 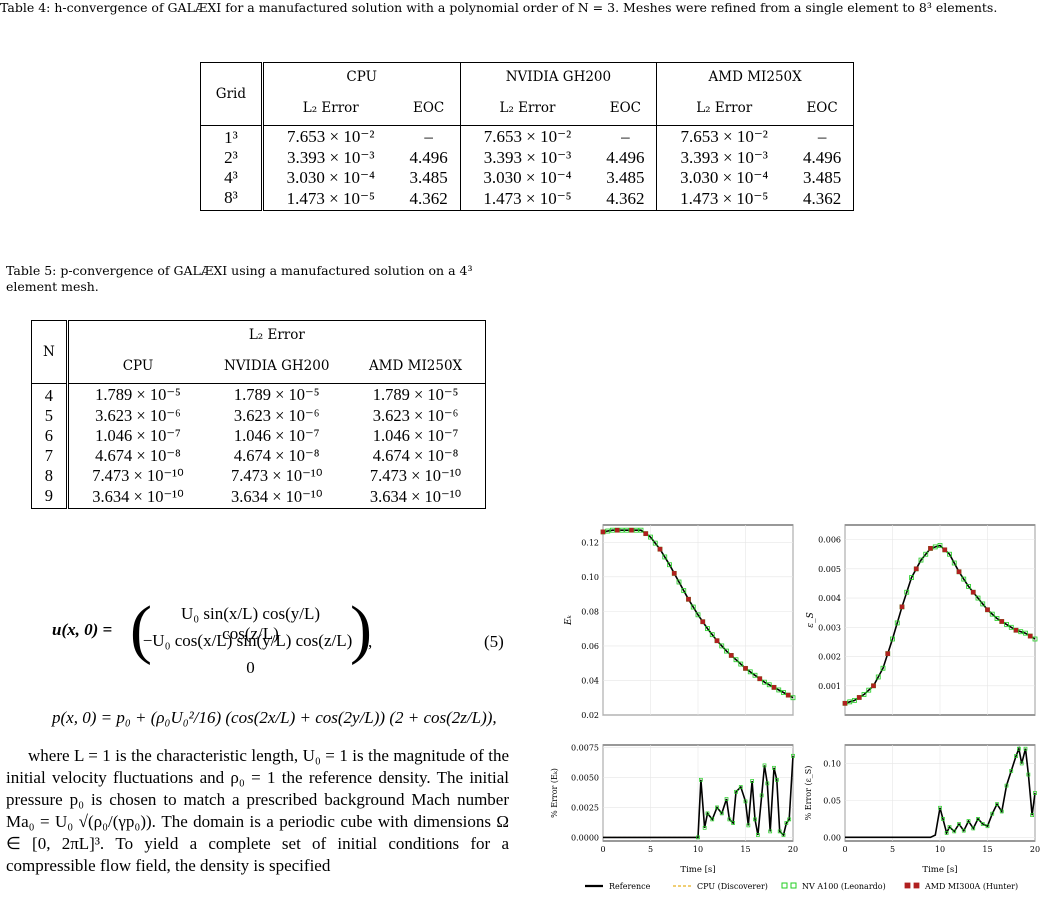 I want to click on y-tick-label: 0.10, so click(x=832, y=763).